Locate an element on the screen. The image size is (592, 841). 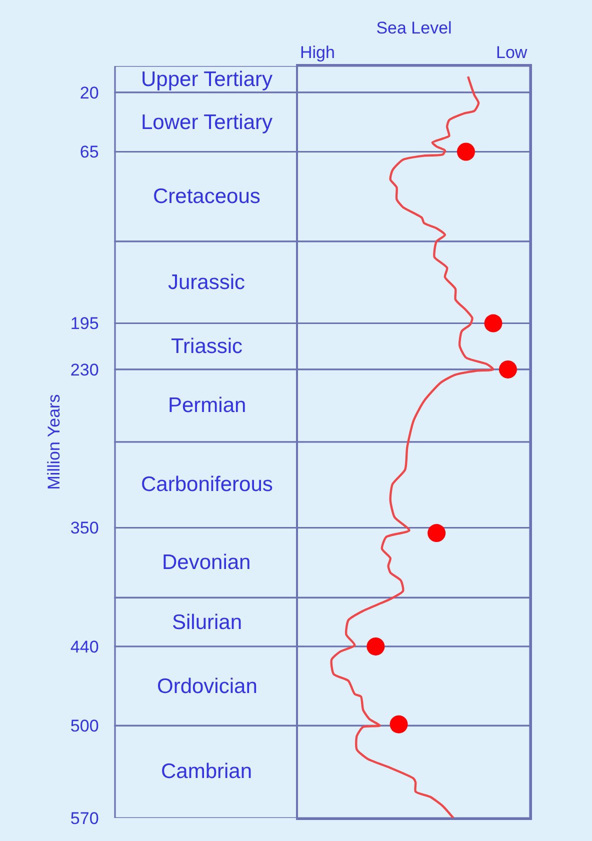
y-axis-title: Million Years is located at coordinates (54, 442).